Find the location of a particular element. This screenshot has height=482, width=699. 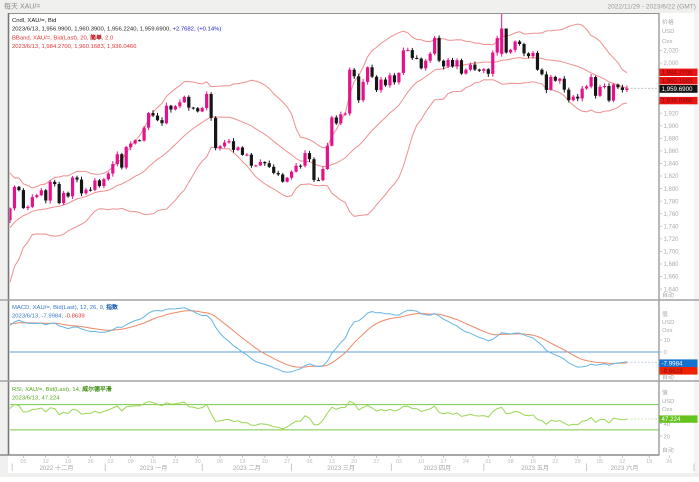

svg-text: 16 is located at coordinates (153, 462).